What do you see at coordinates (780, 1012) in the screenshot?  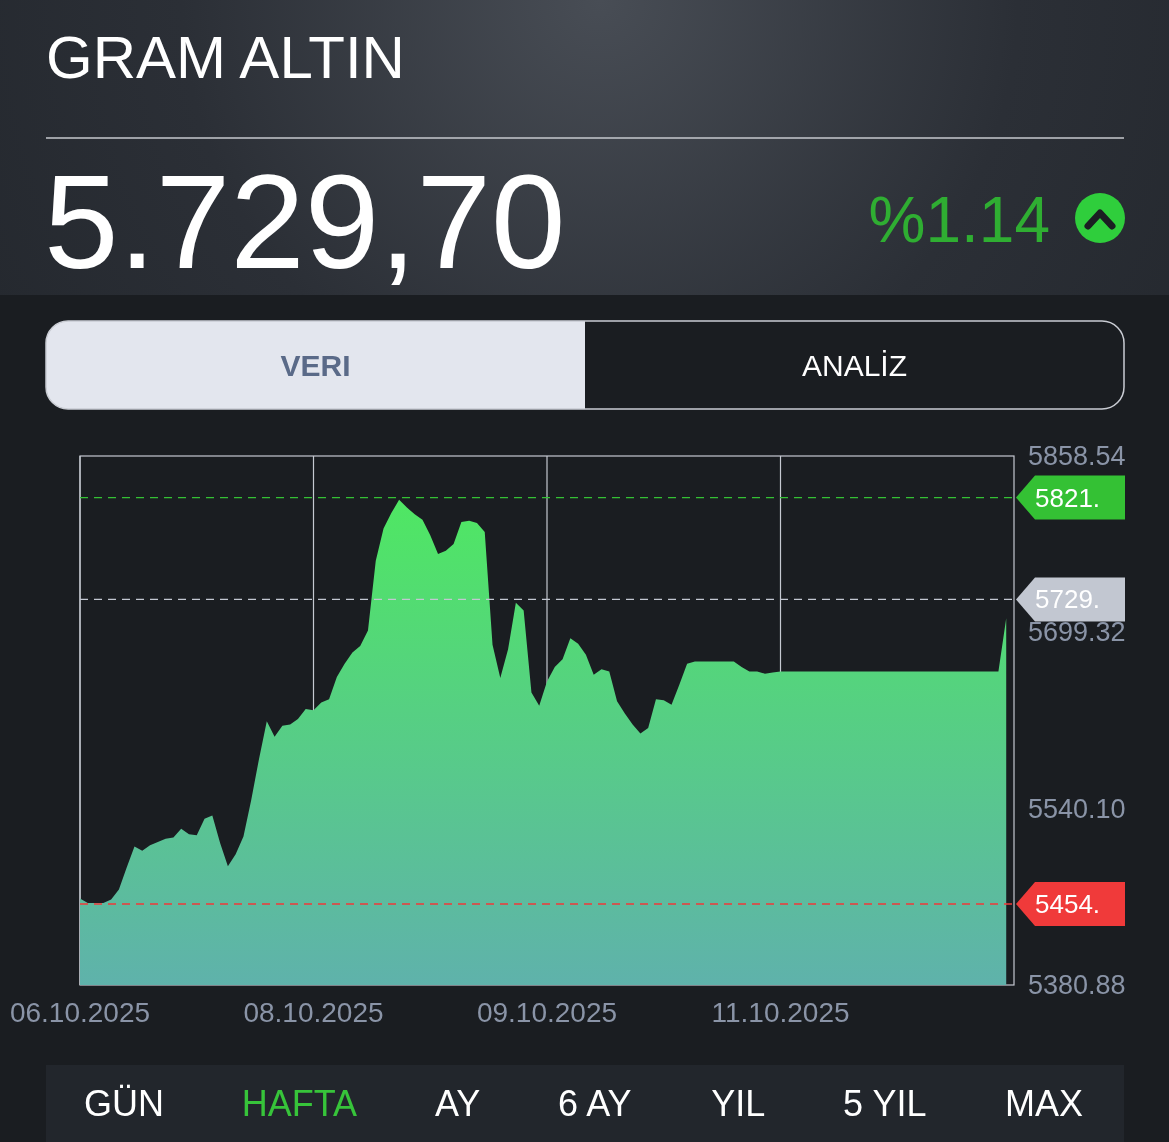 I see `x-tick-label: 11.10.2025` at bounding box center [780, 1012].